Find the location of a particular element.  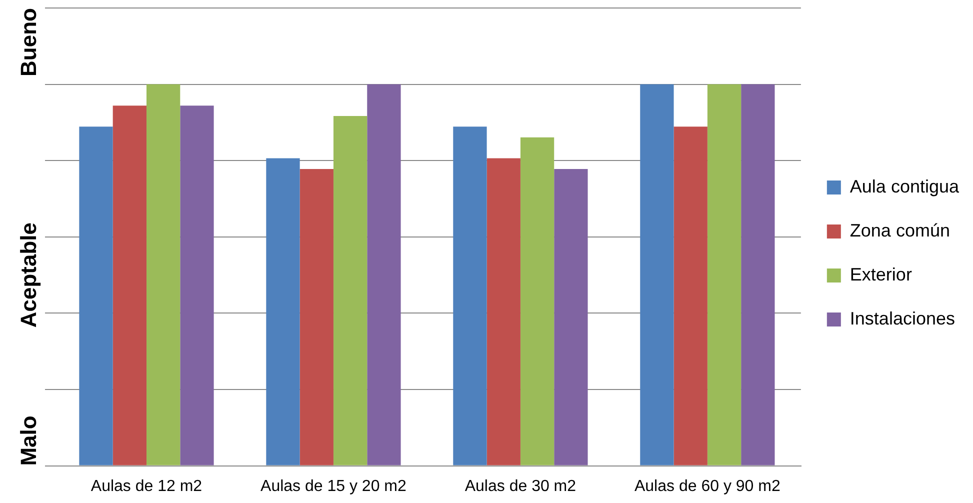

text: Bueno is located at coordinates (29, 42).